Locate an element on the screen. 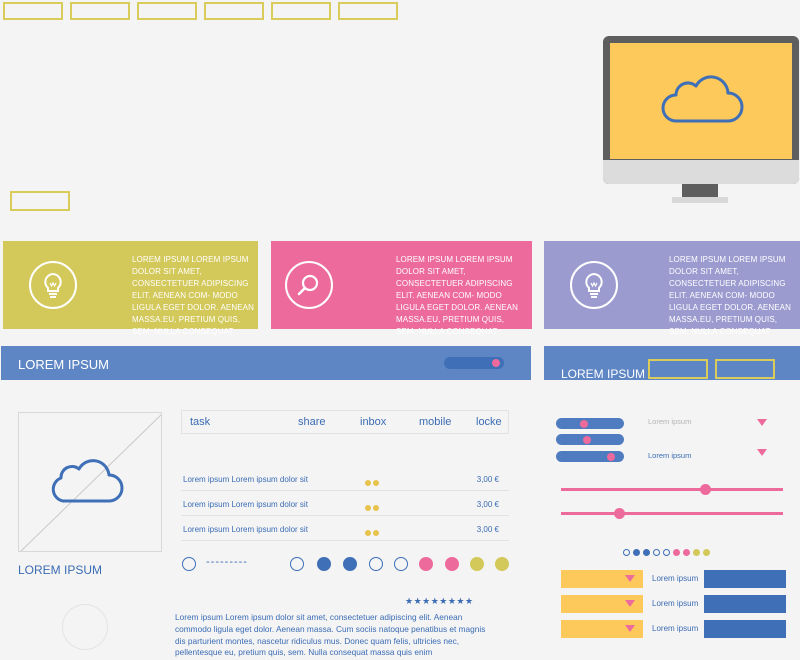 The height and width of the screenshot is (660, 800). image-caption: LOREM IPSUM is located at coordinates (60, 570).